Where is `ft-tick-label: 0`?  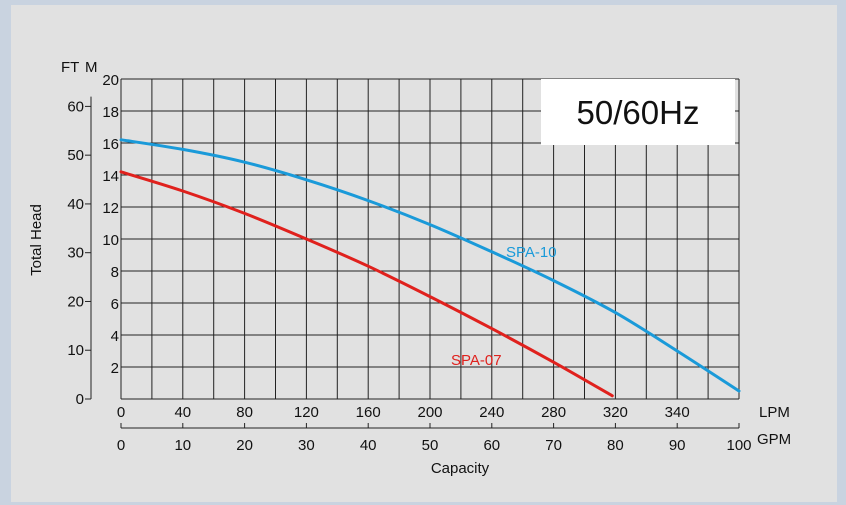 ft-tick-label: 0 is located at coordinates (80, 399).